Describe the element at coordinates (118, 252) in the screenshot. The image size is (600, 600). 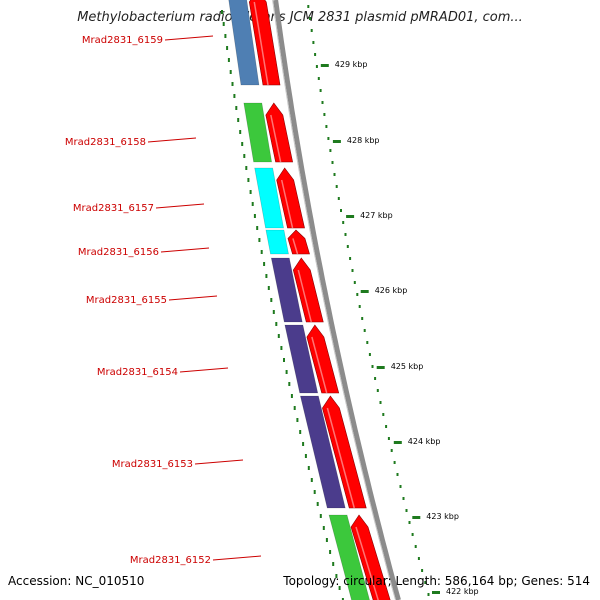
I see `gene-label: Mrad2831_6156` at that location.